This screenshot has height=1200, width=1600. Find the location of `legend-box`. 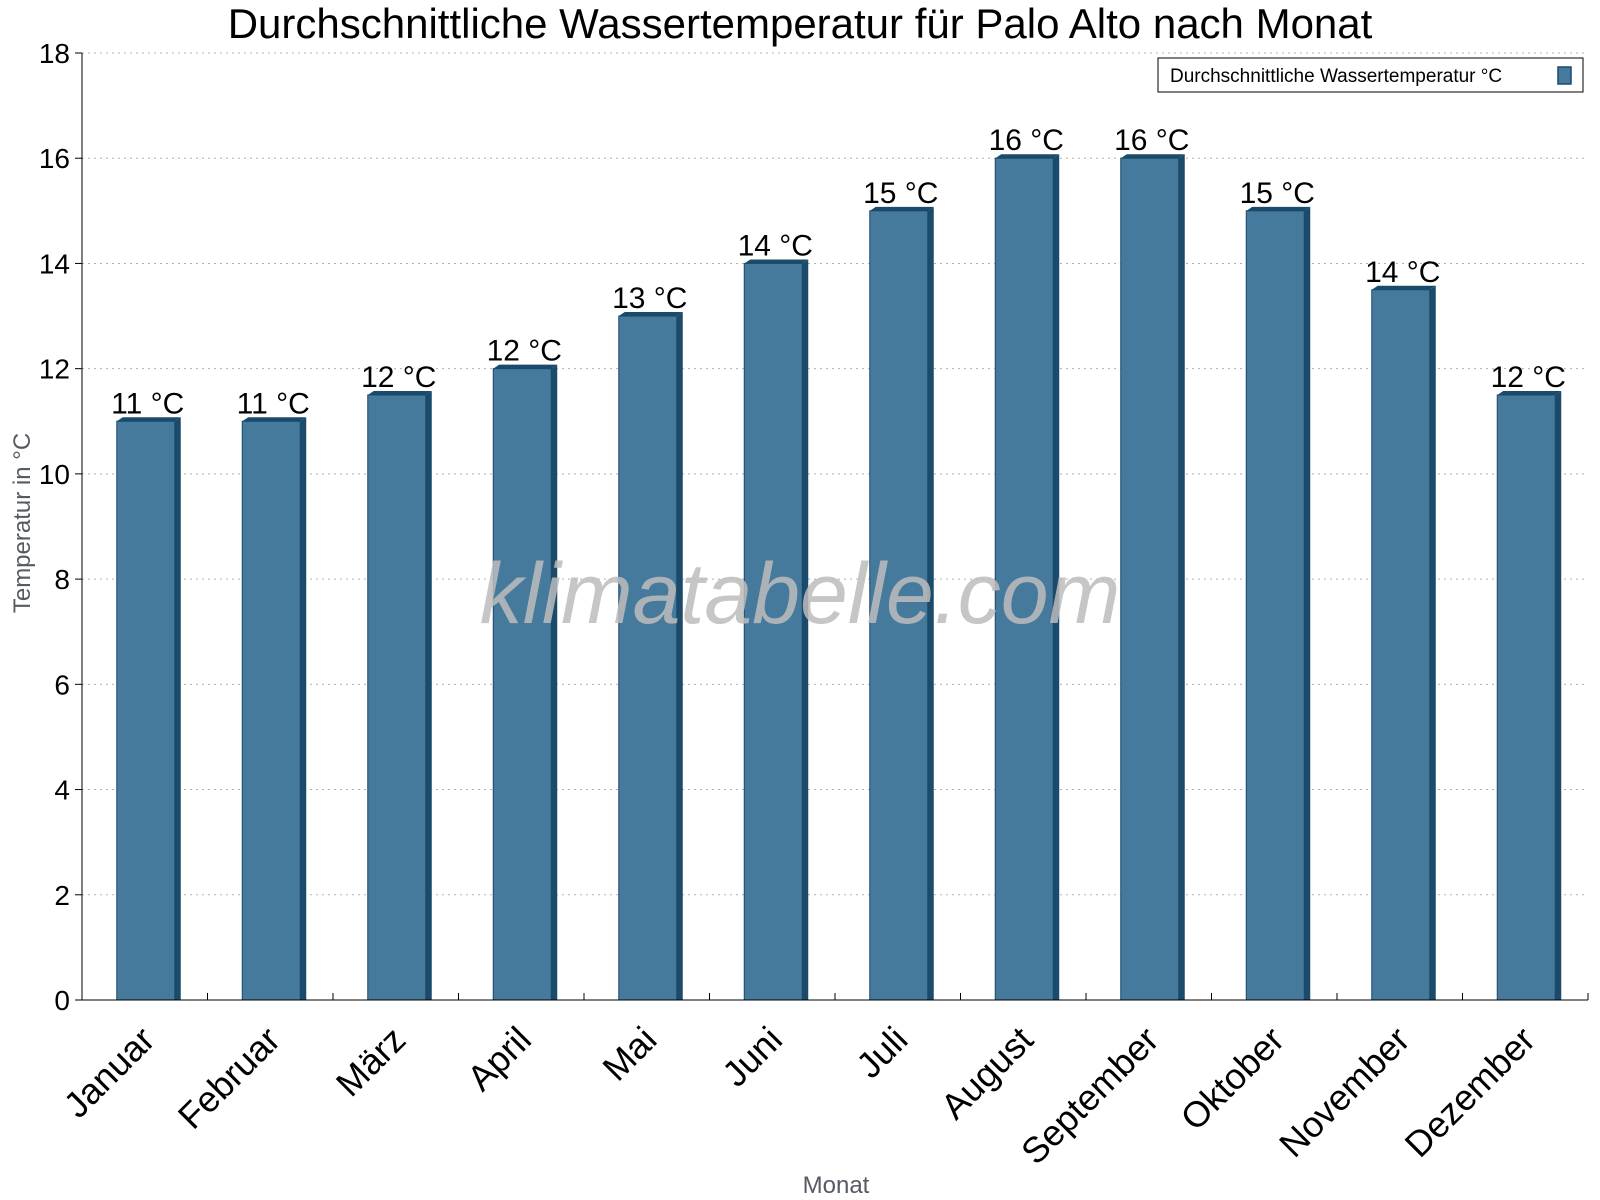

legend-box is located at coordinates (1370, 75).